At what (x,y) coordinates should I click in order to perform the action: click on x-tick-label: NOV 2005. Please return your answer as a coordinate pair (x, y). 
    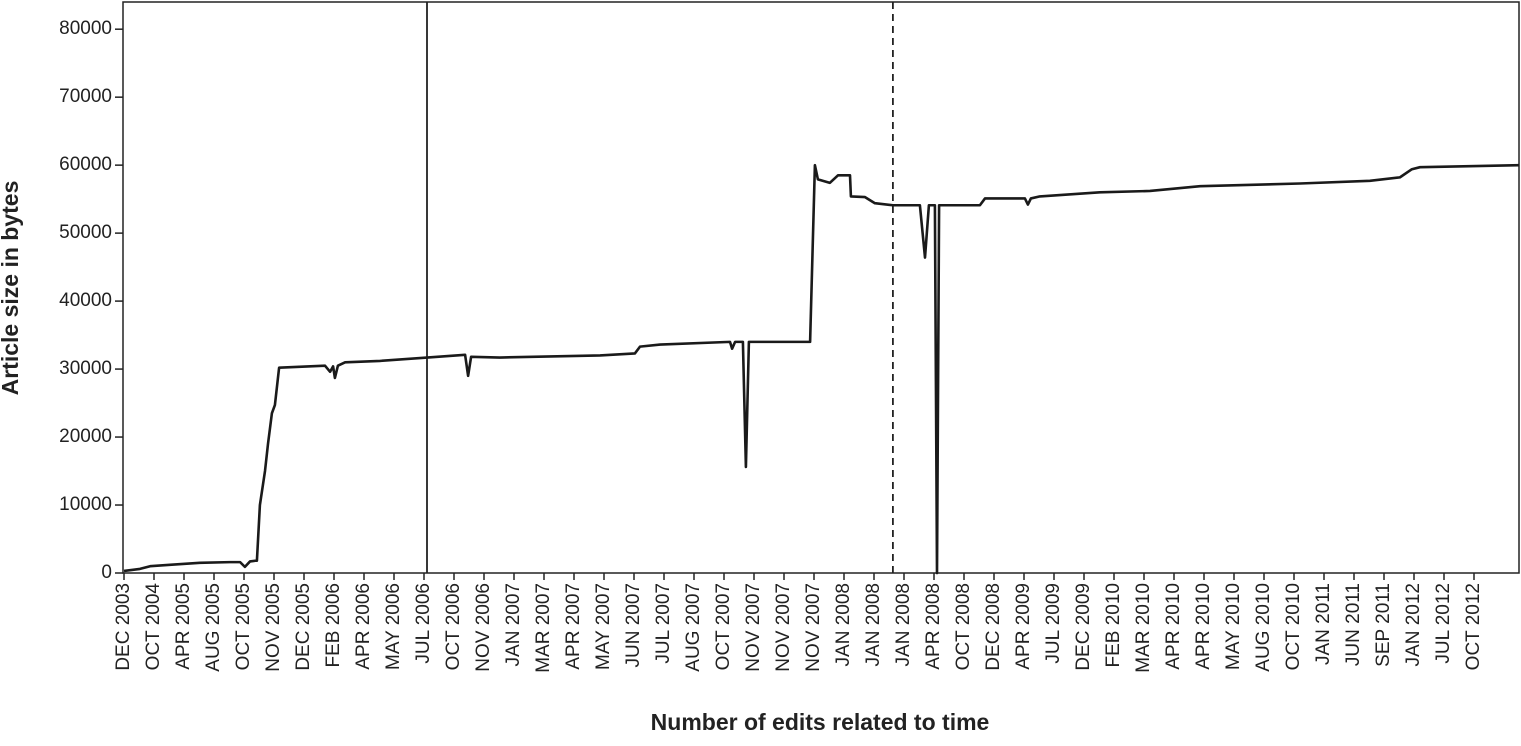
    Looking at the image, I should click on (273, 627).